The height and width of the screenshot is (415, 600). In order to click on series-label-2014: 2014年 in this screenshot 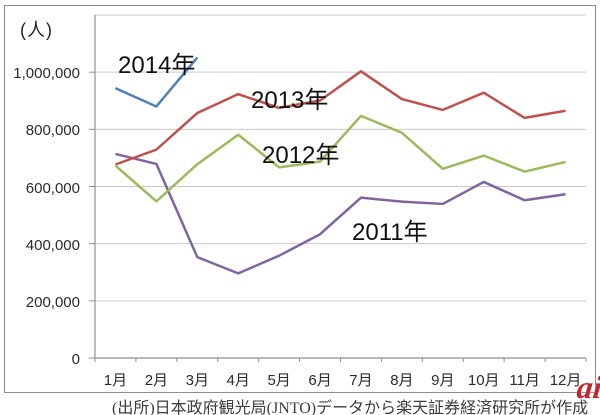, I will do `click(157, 65)`.